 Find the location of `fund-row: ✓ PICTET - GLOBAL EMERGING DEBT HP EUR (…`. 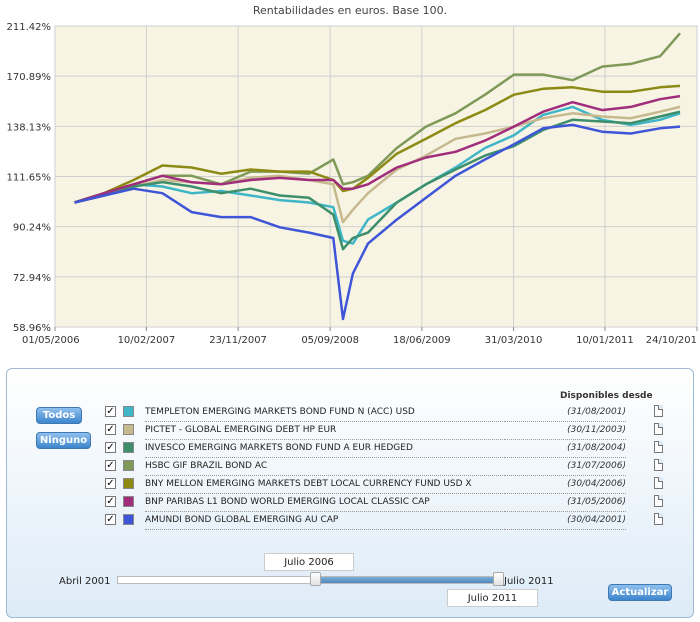

fund-row: ✓ PICTET - GLOBAL EMERGING DEBT HP EUR (… is located at coordinates (384, 431).